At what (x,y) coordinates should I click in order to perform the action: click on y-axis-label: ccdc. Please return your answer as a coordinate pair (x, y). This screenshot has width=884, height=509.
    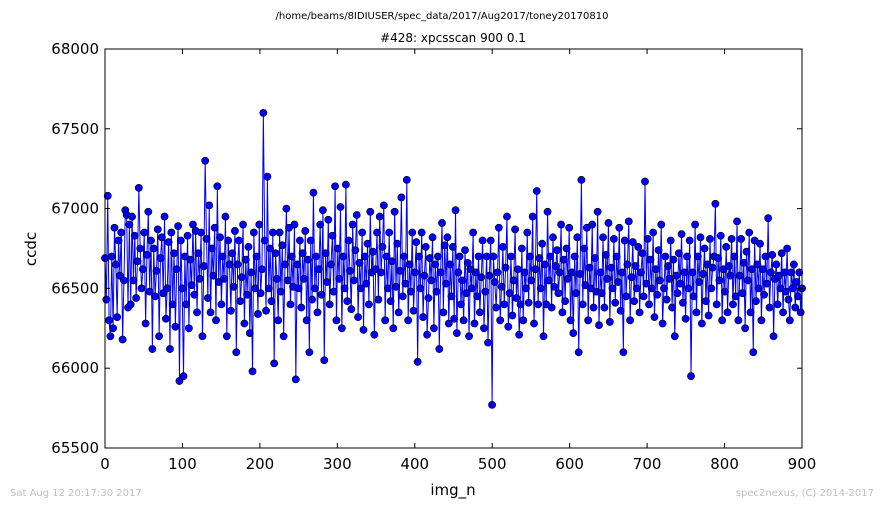
    Looking at the image, I should click on (31, 249).